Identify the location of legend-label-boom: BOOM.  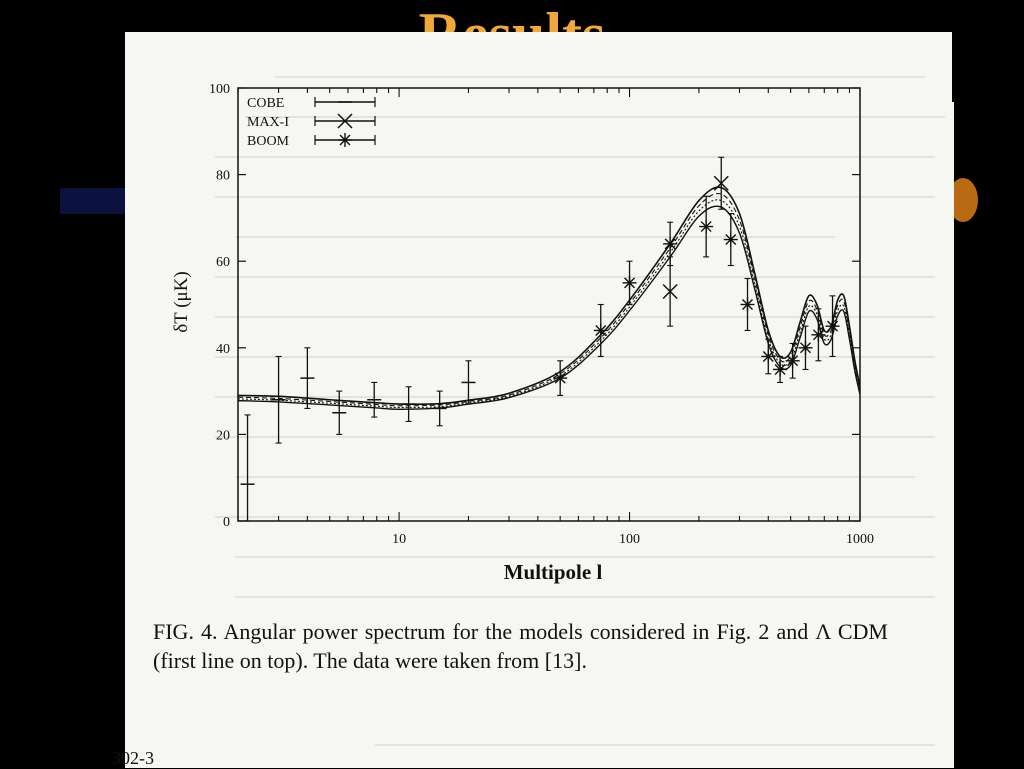
(268, 141).